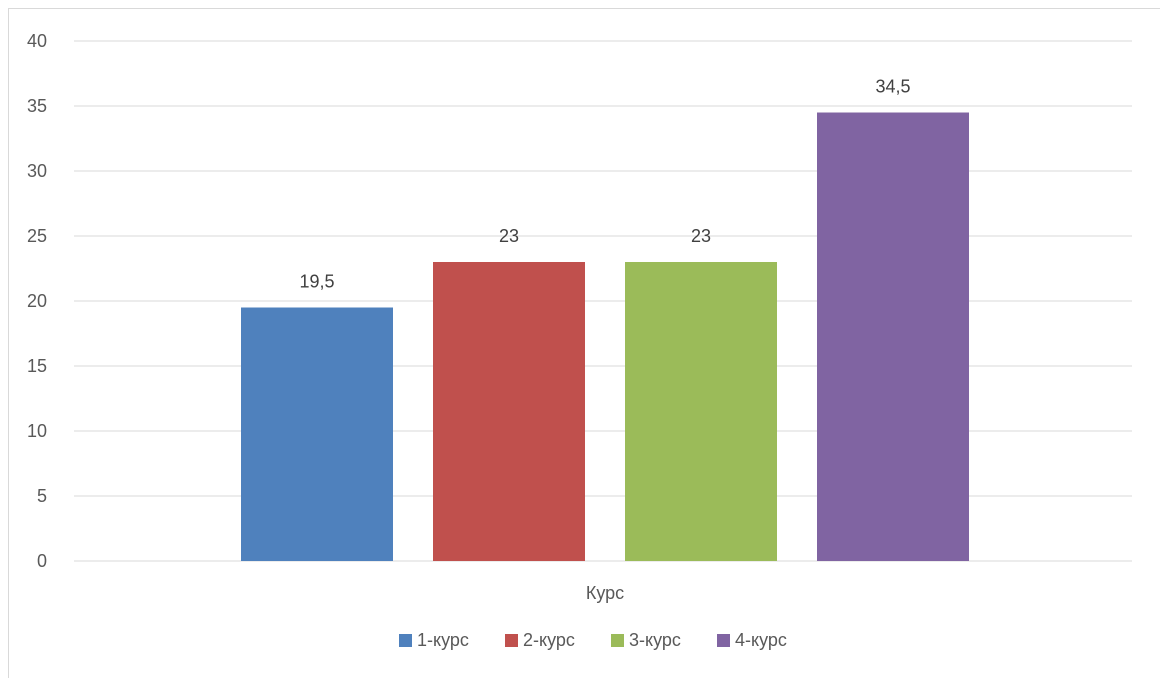 The image size is (1160, 678). Describe the element at coordinates (655, 640) in the screenshot. I see `legend-label: 3-курс` at that location.